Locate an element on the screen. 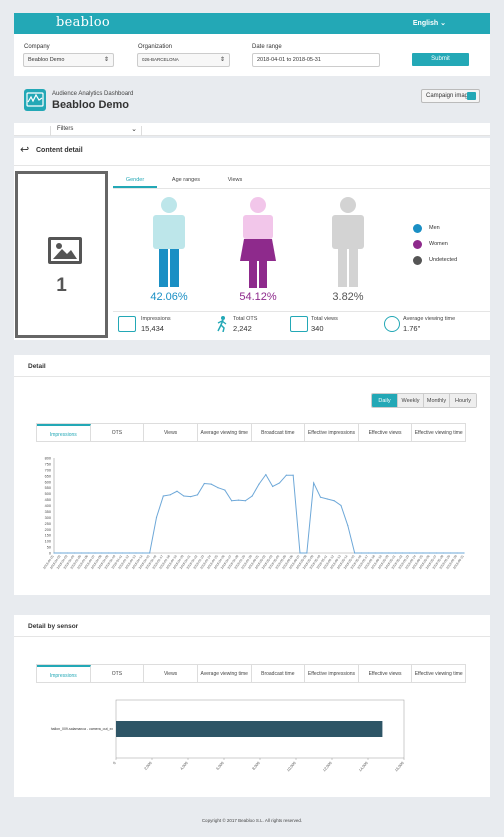 This screenshot has height=837, width=504. y-tick-label: 150 is located at coordinates (48, 536).